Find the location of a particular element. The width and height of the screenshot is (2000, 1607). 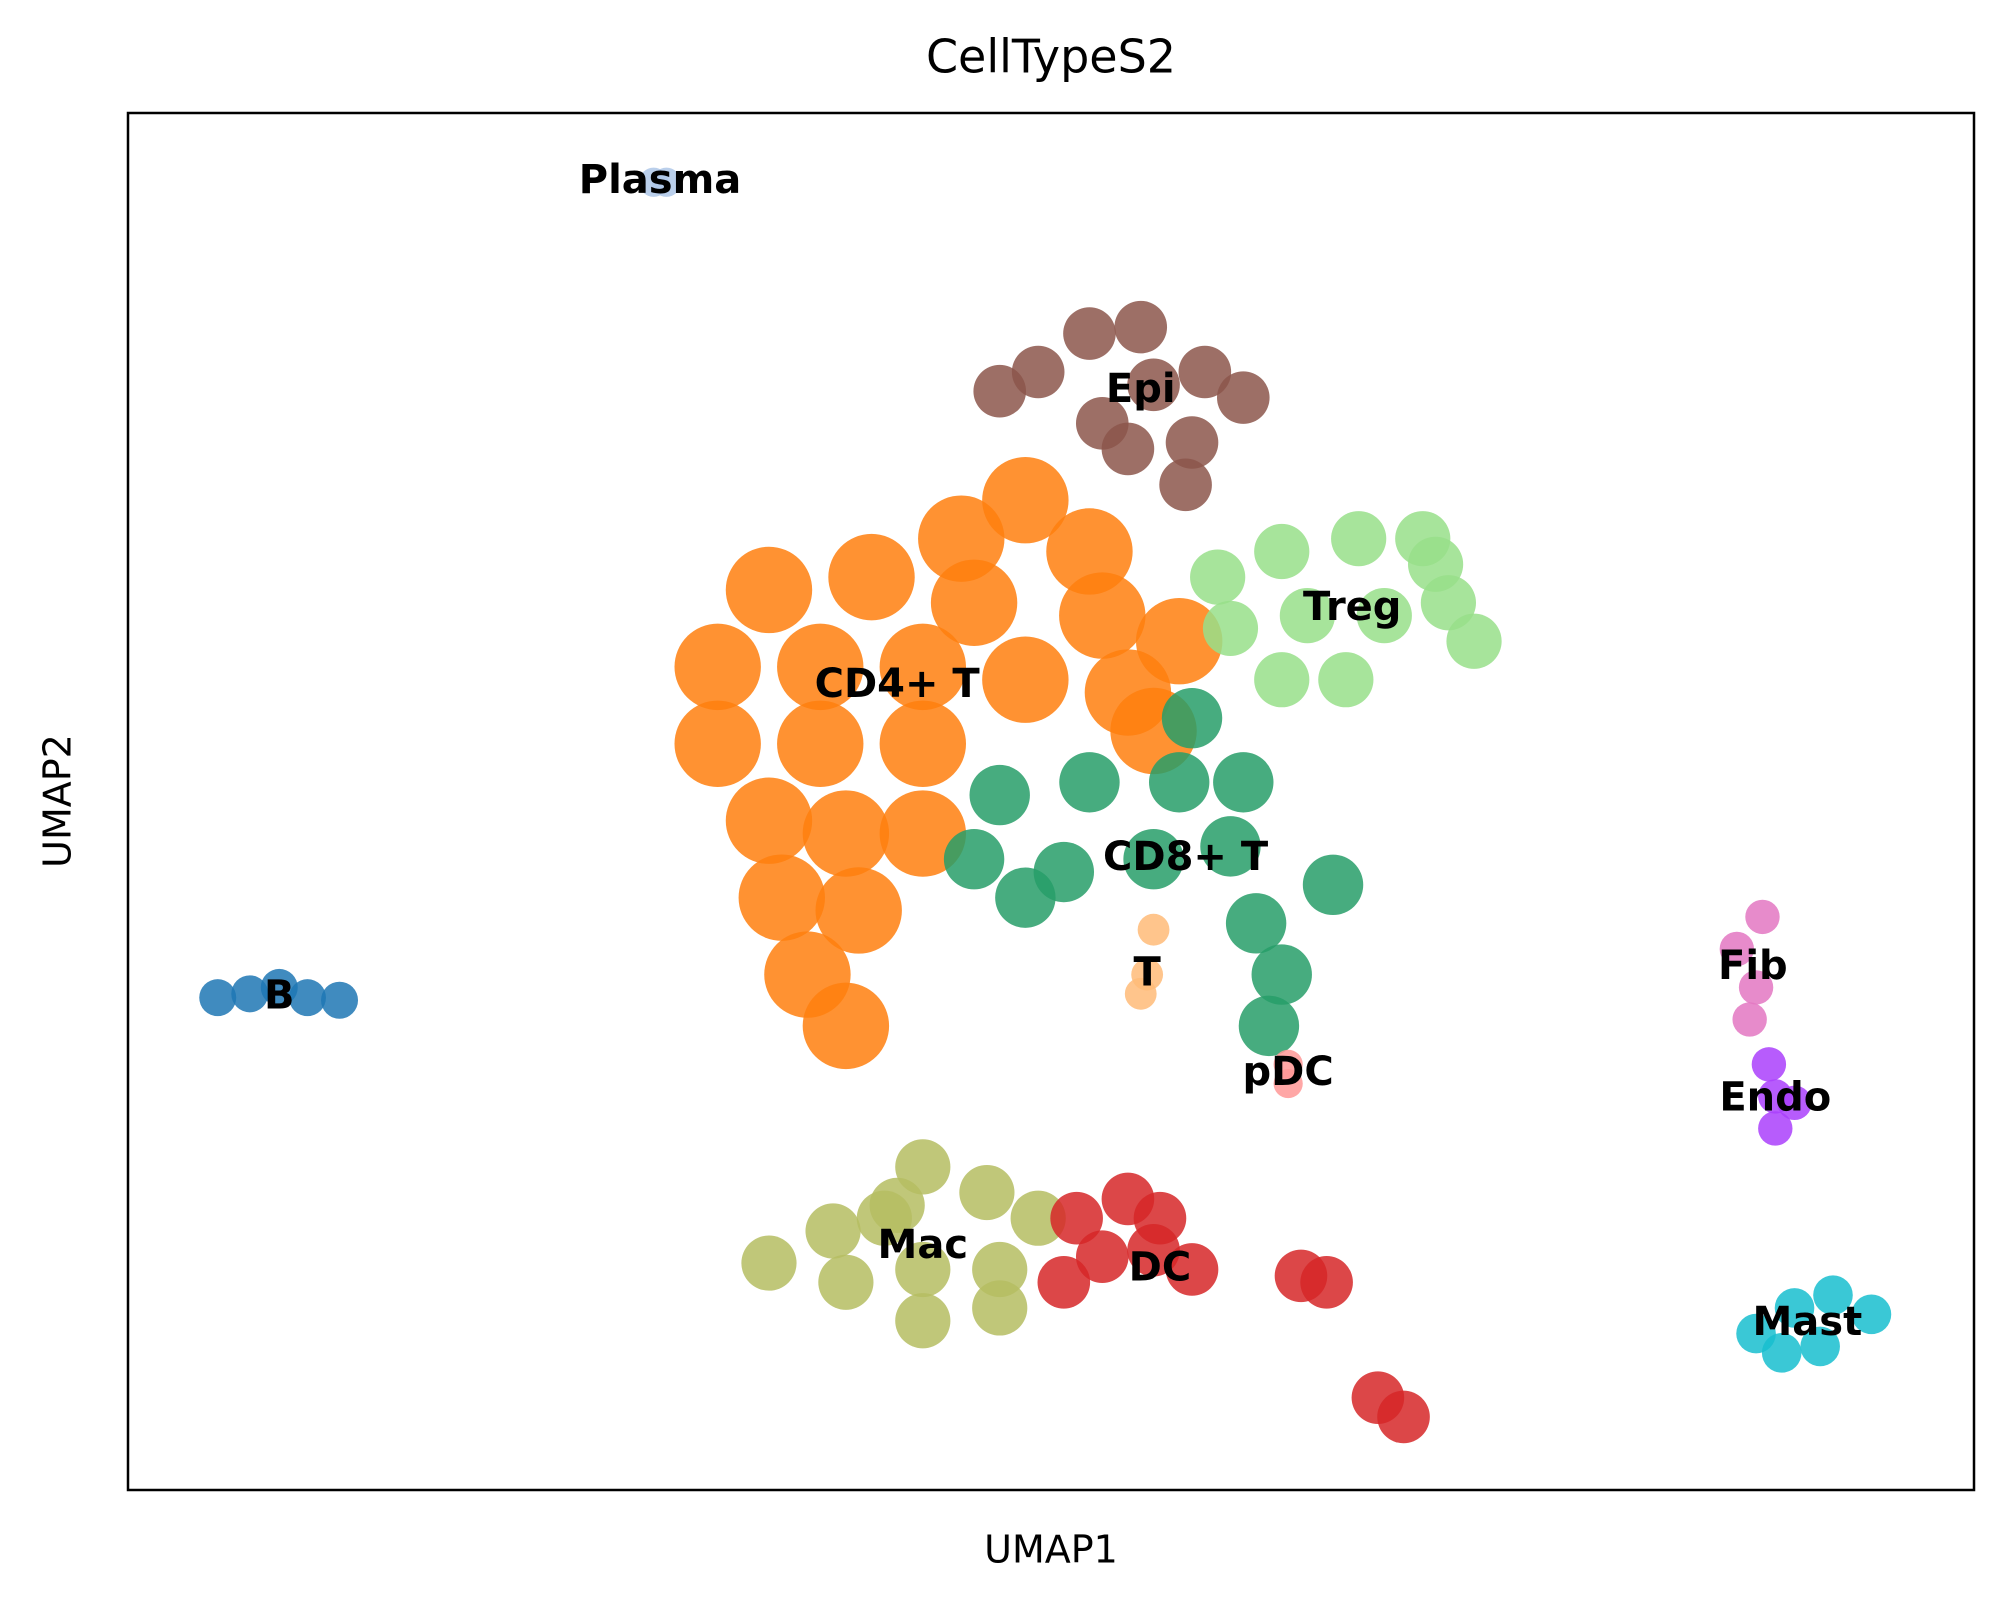

cluster-label: Treg is located at coordinates (1352, 607).